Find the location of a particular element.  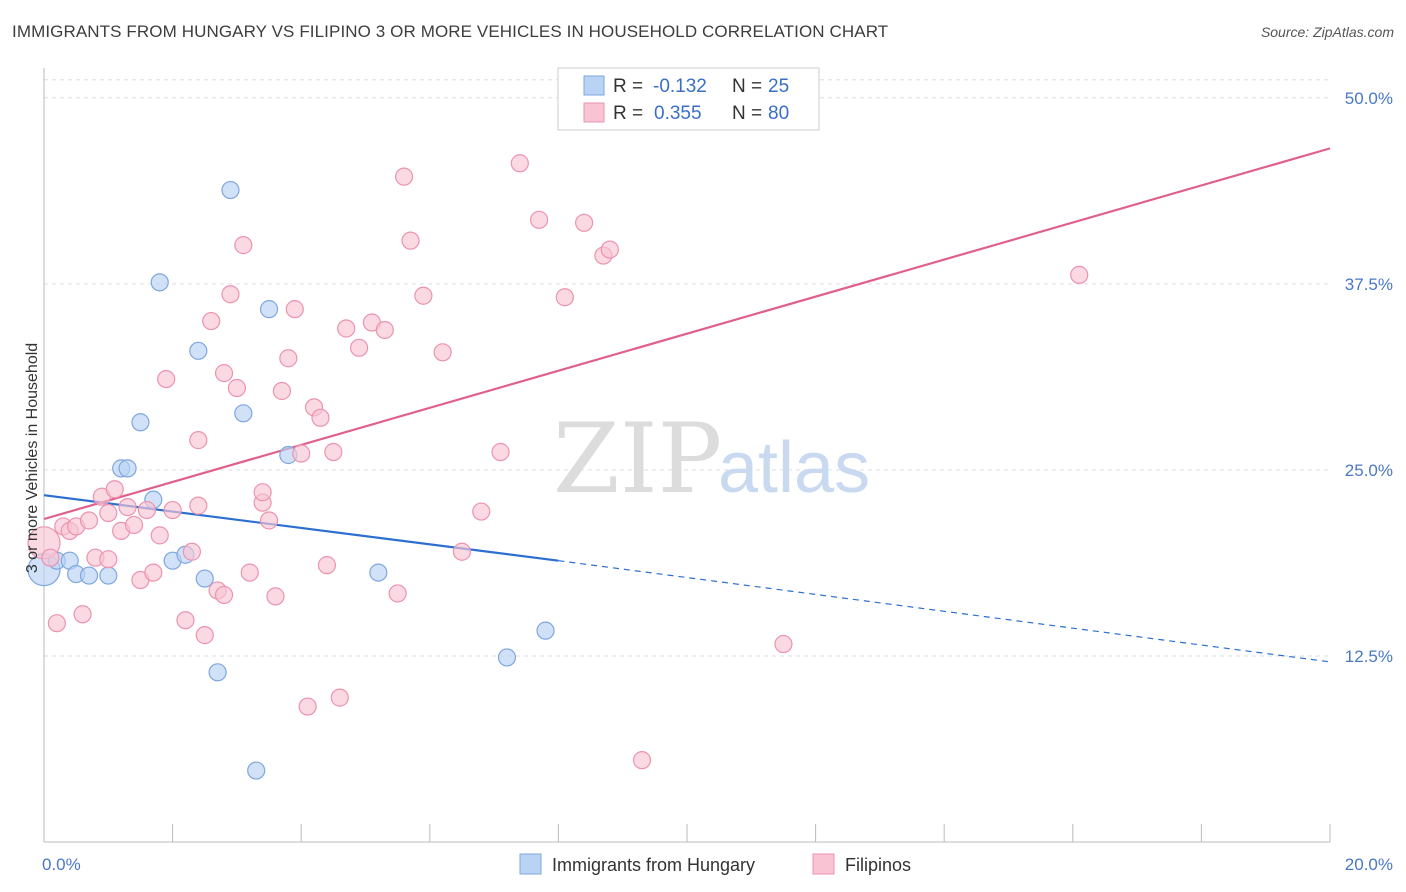

x-tick-label: 20.0% is located at coordinates (1369, 864).